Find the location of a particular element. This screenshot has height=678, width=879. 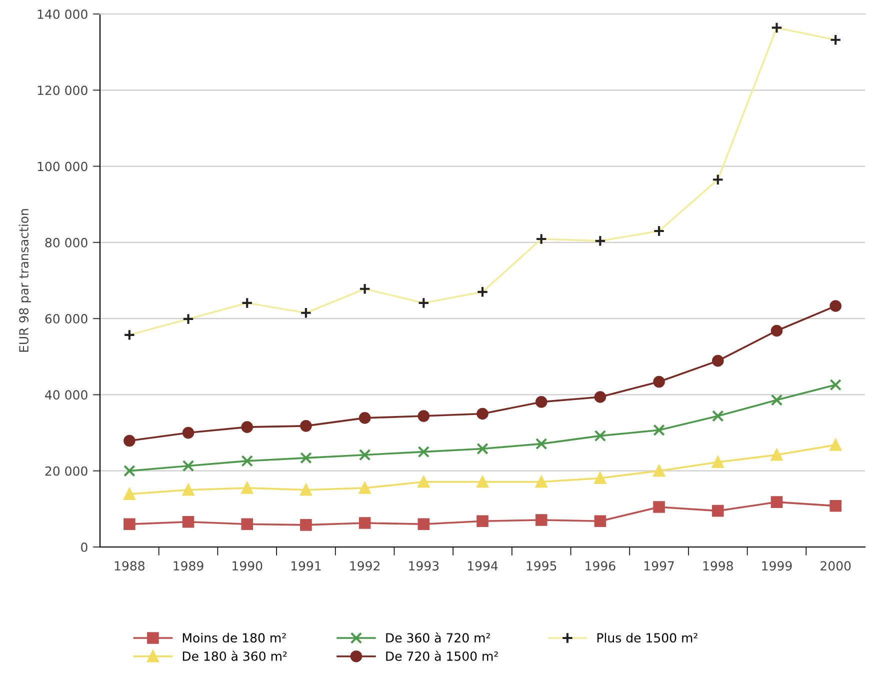

x-tick-label: 1997 is located at coordinates (659, 566).